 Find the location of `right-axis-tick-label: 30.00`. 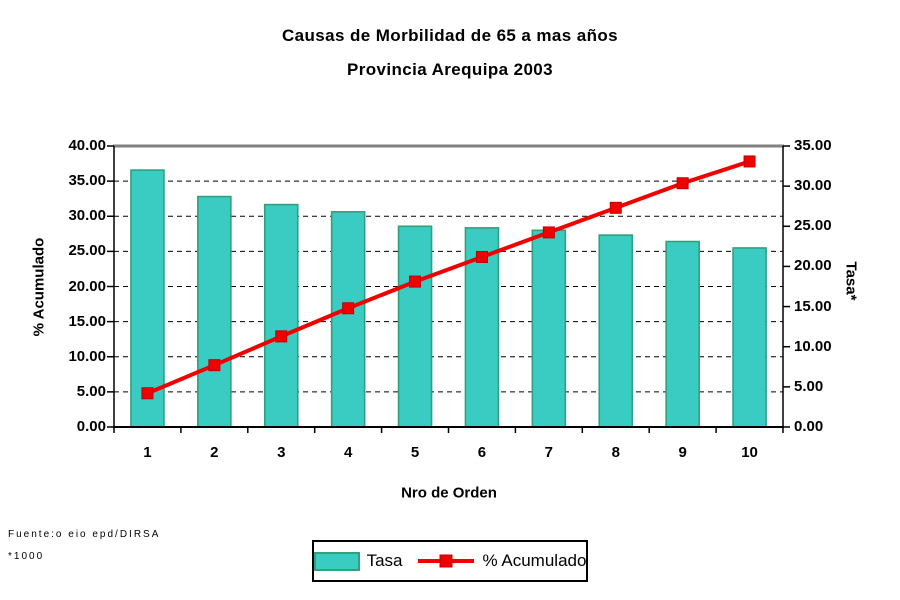

right-axis-tick-label: 30.00 is located at coordinates (813, 186).